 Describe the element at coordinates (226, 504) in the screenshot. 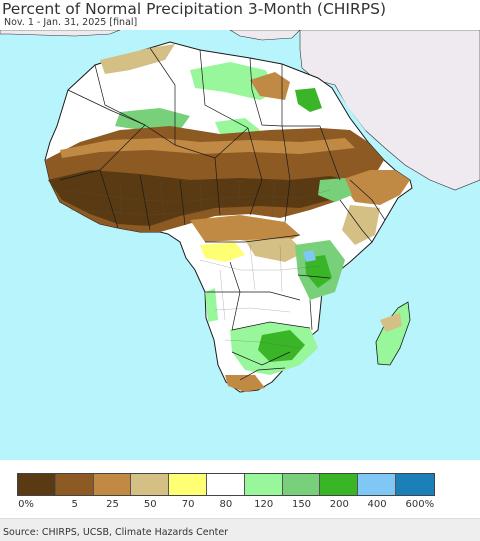

I see `legend-tick-label: 80` at that location.